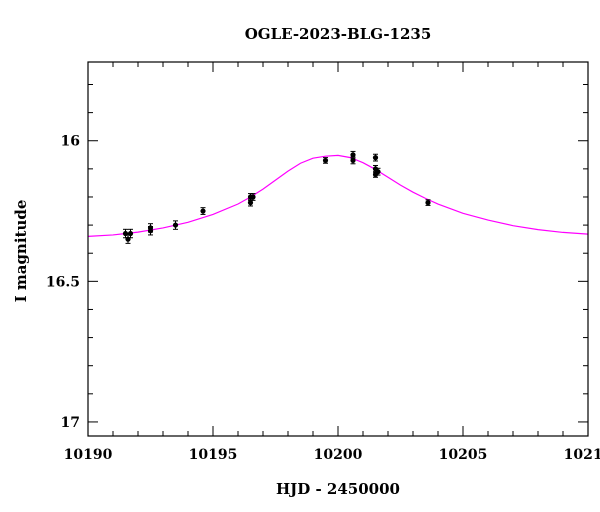 This screenshot has width=600, height=512. What do you see at coordinates (213, 455) in the screenshot?
I see `x-tick-label: 10195` at bounding box center [213, 455].